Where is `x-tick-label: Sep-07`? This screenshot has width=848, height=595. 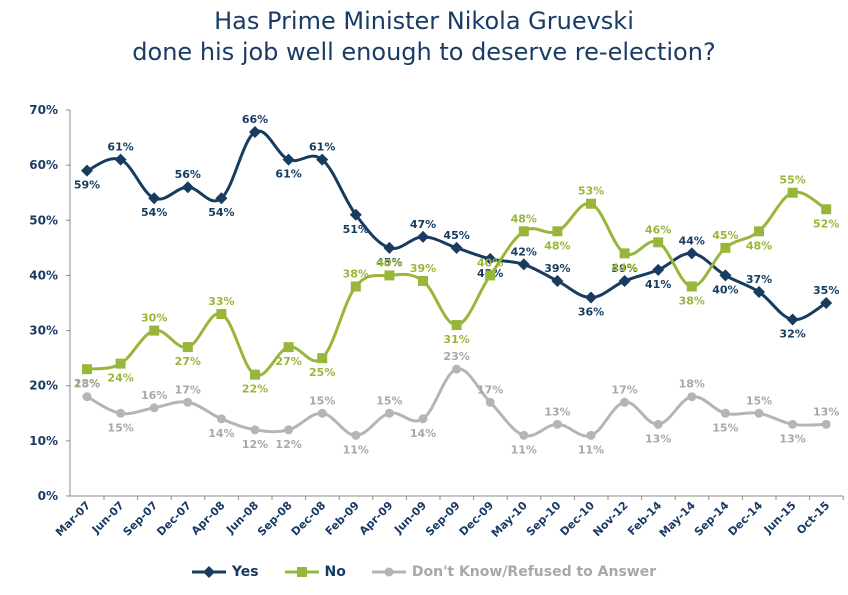 x-tick-label: Sep-07 is located at coordinates (141, 519).